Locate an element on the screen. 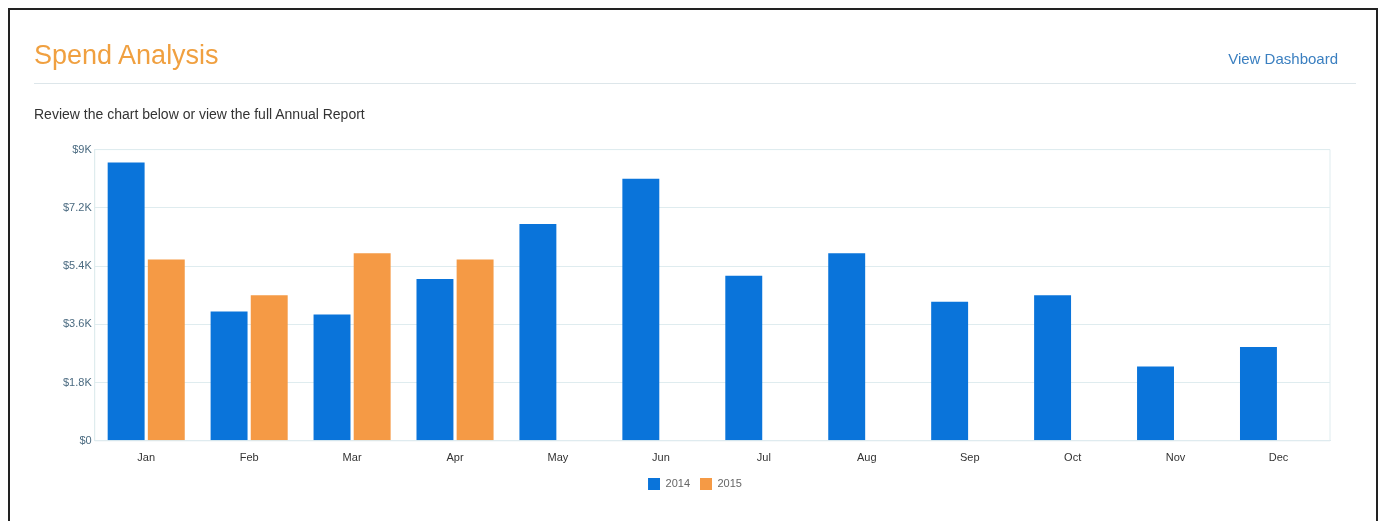  x-tick-label: Dec is located at coordinates (1278, 457).